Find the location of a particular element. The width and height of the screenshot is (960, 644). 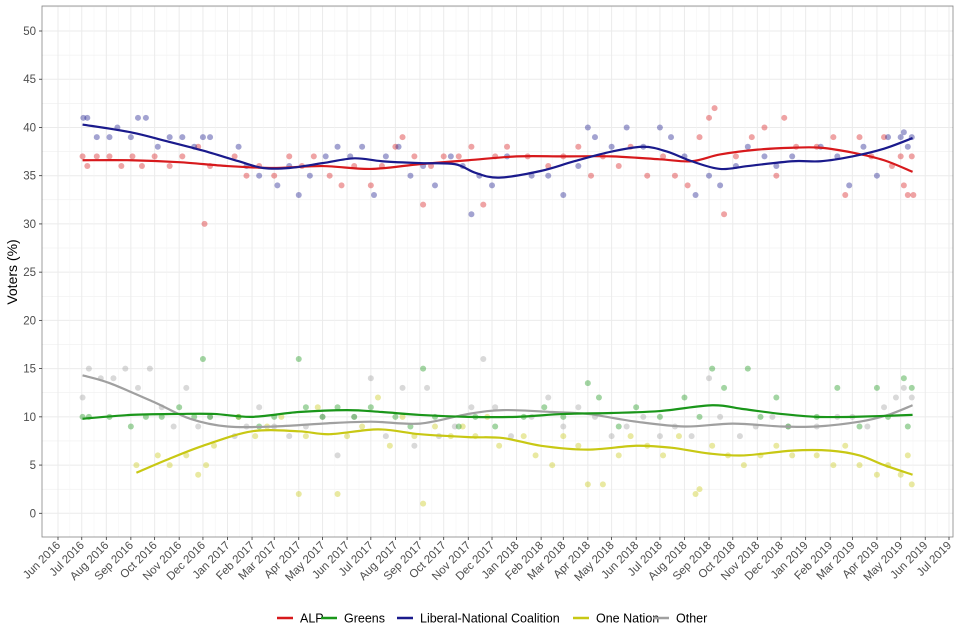

y-tick-label: 25 is located at coordinates (29, 273).